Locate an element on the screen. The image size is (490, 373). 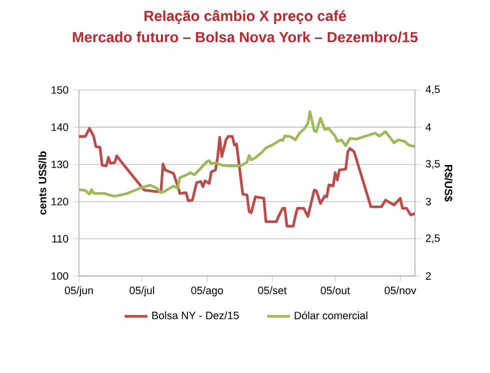
y-tick-label: 110 is located at coordinates (60, 239).